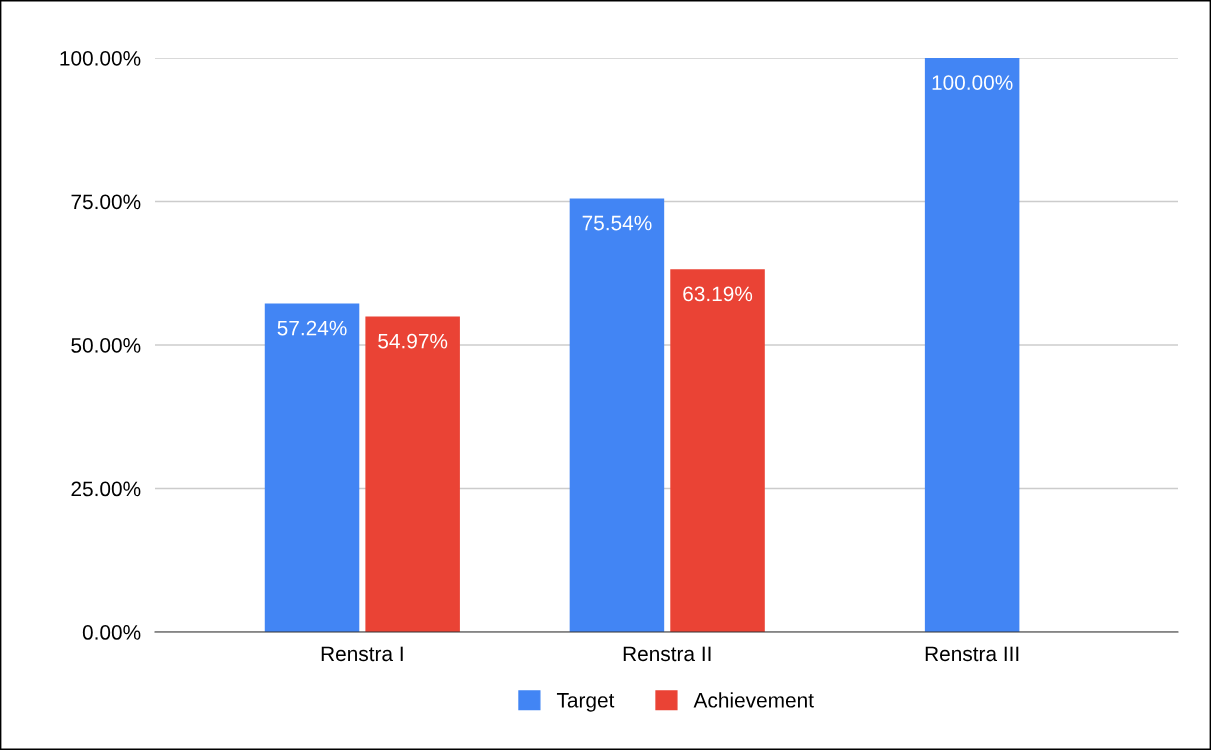 The height and width of the screenshot is (750, 1211). Describe the element at coordinates (718, 294) in the screenshot. I see `data-label: 63.19%` at that location.